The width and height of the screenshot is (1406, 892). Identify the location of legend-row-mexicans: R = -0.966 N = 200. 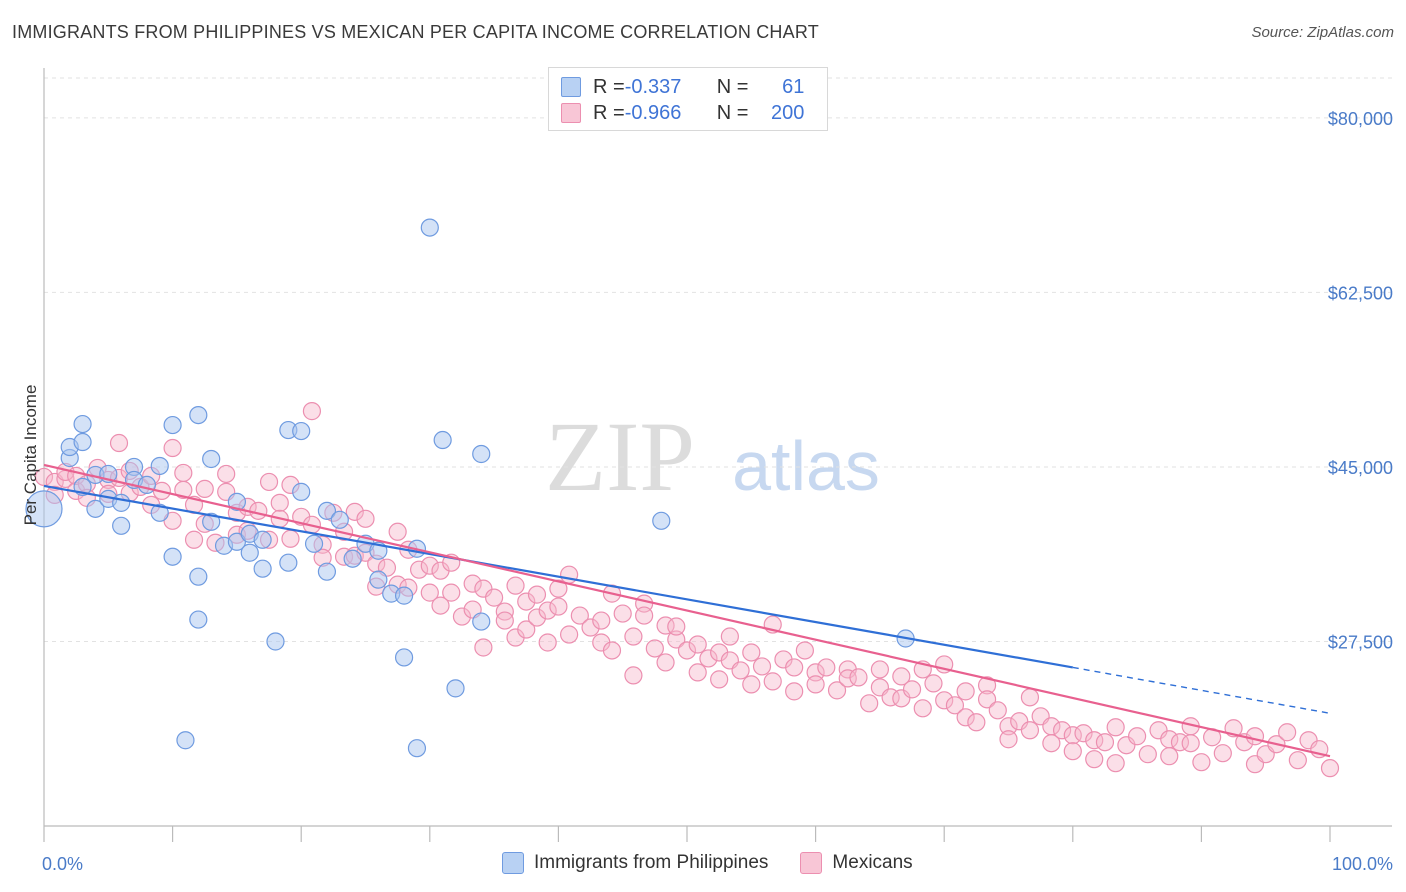
(682, 113).